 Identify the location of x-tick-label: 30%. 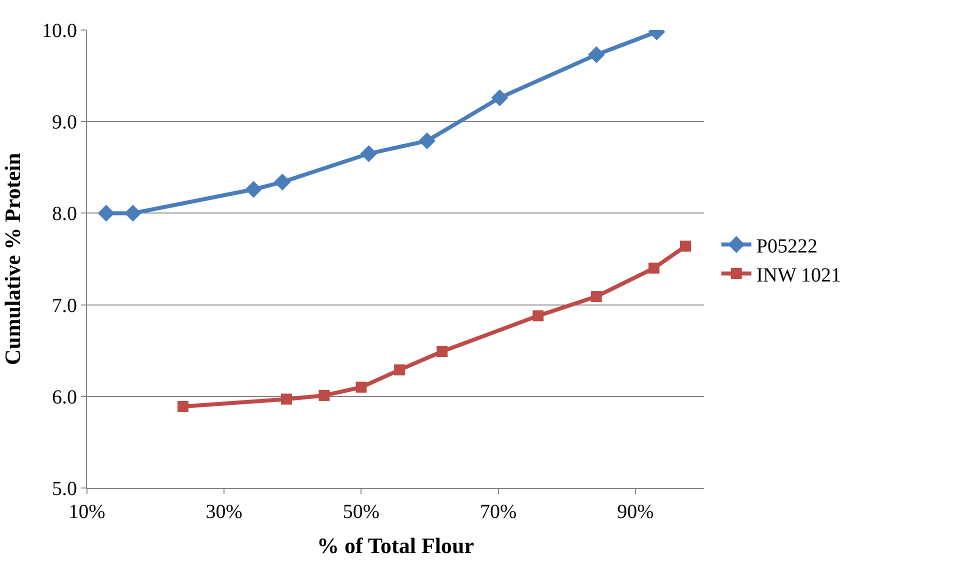
(224, 512).